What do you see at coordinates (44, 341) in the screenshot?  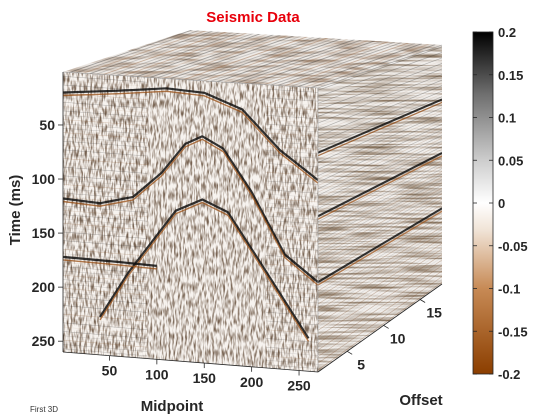 I see `y-tick-label: 250` at bounding box center [44, 341].